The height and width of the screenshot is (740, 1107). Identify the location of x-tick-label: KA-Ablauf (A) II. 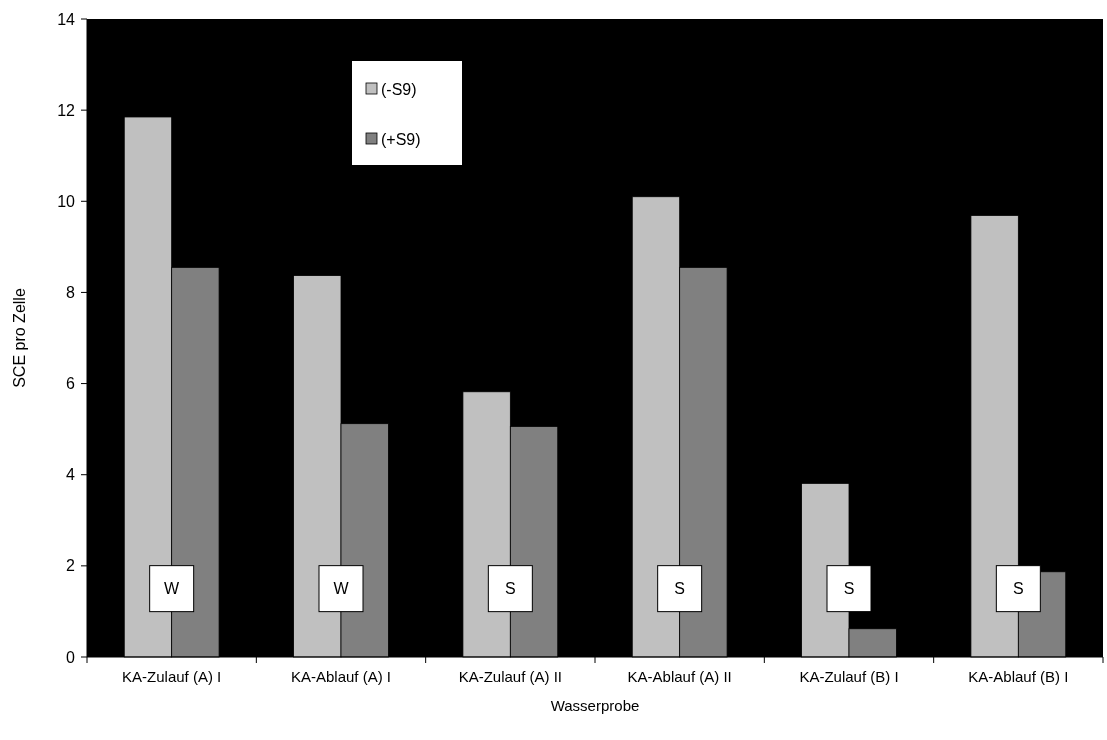
(679, 676).